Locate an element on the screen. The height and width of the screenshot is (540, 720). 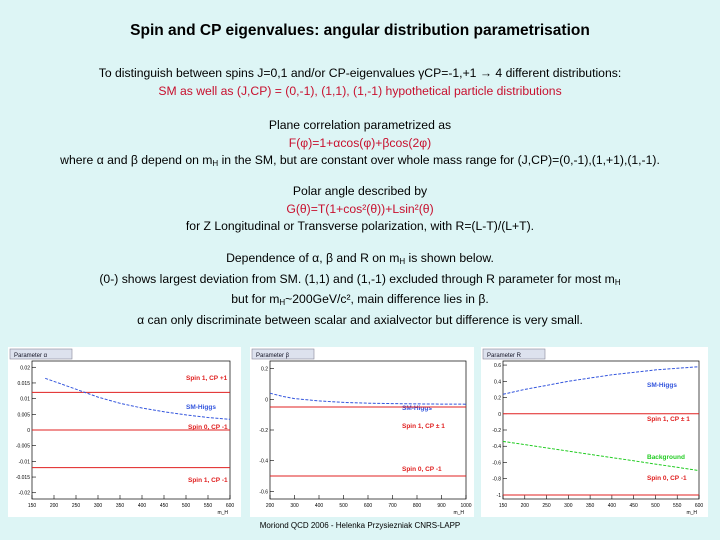
polar-formula: G(θ)=T(1+cos²(θ))+Lsin²(θ) is located at coordinates (360, 208).